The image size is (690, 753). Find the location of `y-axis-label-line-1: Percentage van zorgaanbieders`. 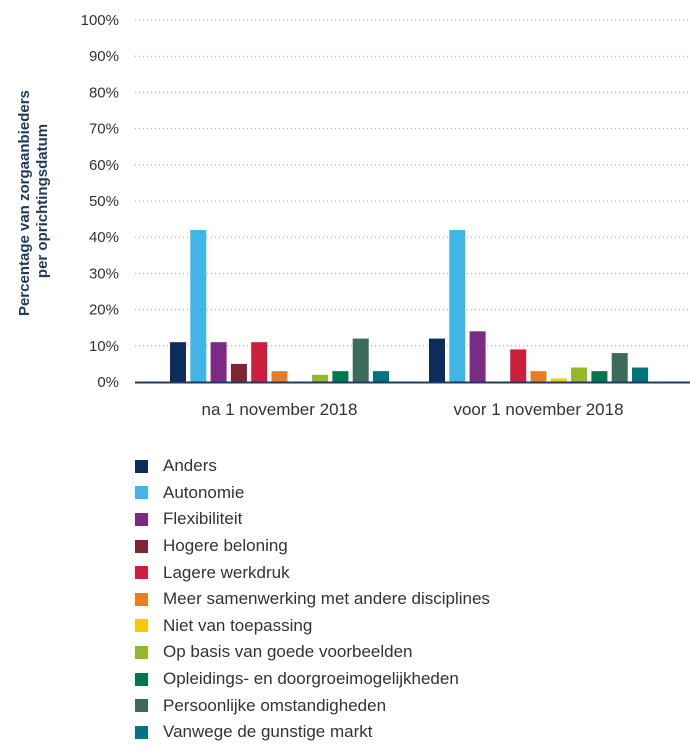

y-axis-label-line-1: Percentage van zorgaanbieders is located at coordinates (24, 203).